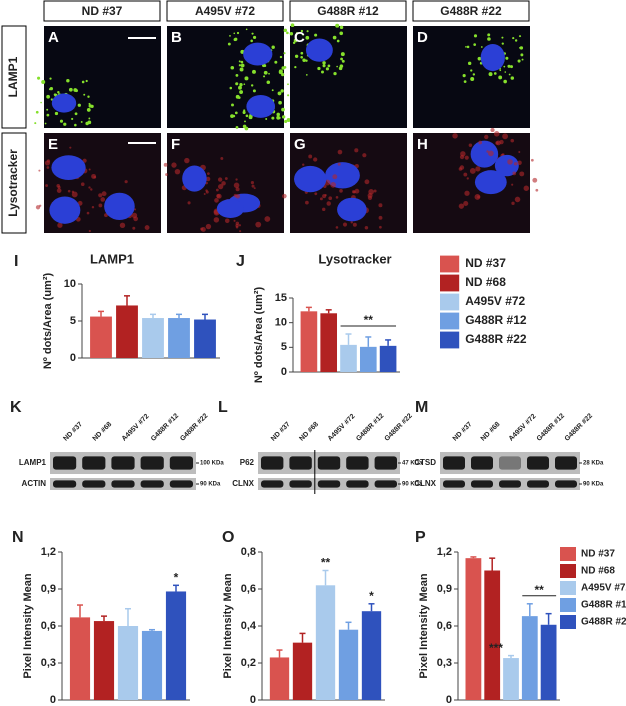 The image size is (626, 706). Describe the element at coordinates (48, 663) in the screenshot. I see `y-tick-label: 0,3` at that location.